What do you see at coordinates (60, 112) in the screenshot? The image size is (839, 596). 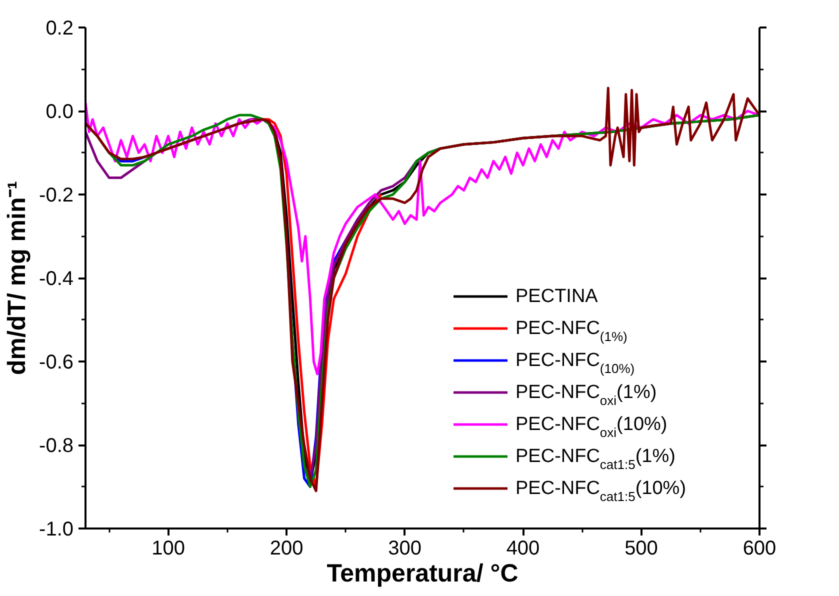 I see `y-tick-label: 0.0` at bounding box center [60, 112].